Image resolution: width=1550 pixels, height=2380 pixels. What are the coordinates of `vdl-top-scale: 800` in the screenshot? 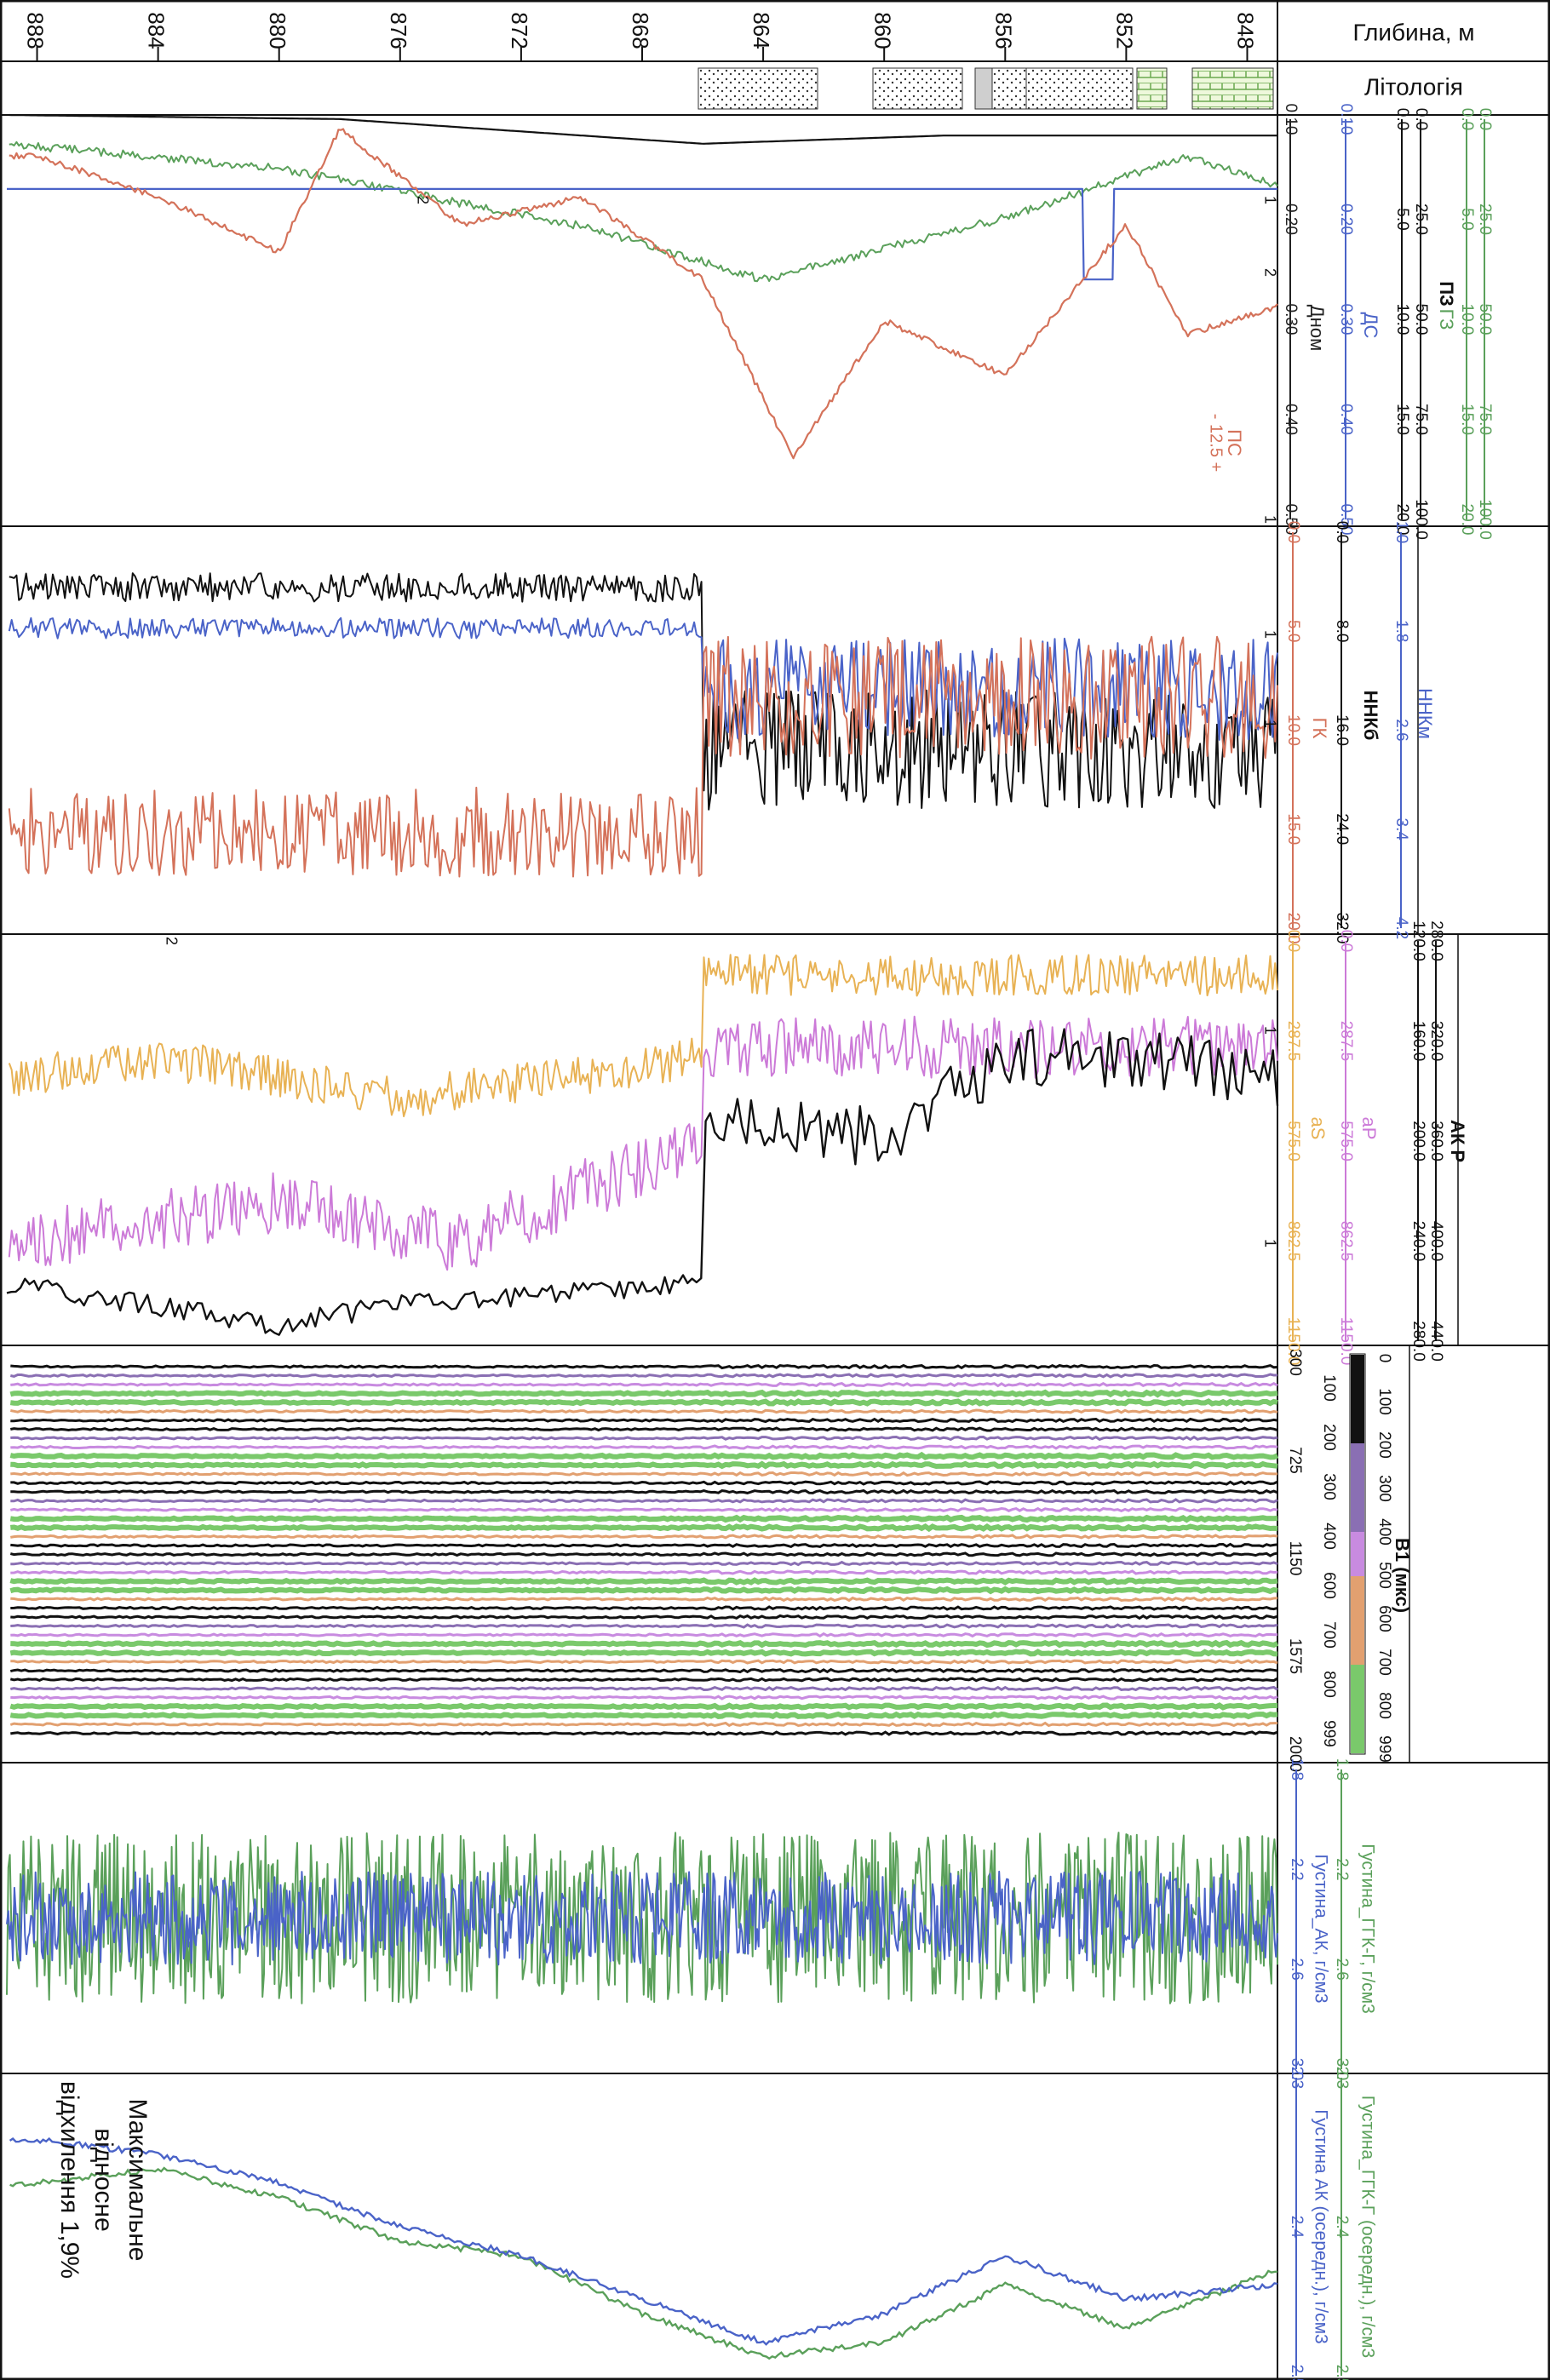 It's located at (1384, 1706).